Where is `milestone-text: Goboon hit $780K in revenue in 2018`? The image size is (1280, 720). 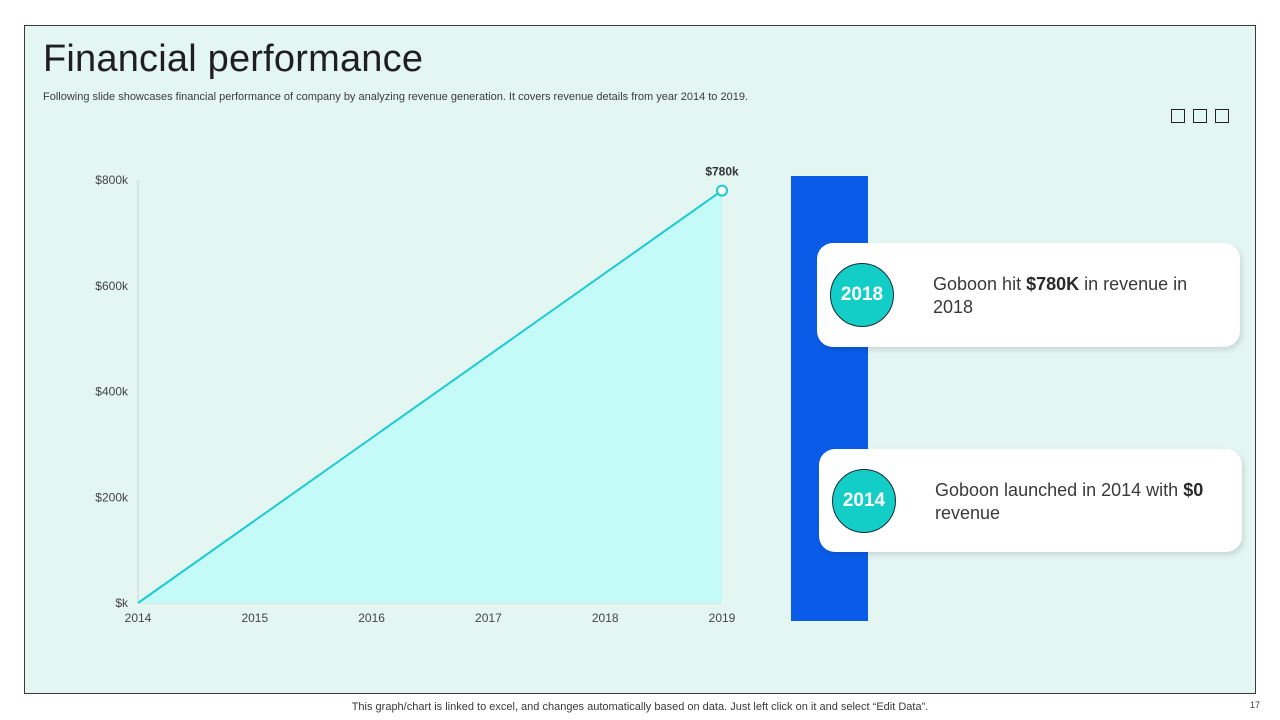 milestone-text: Goboon hit $780K in revenue in 2018 is located at coordinates (1068, 296).